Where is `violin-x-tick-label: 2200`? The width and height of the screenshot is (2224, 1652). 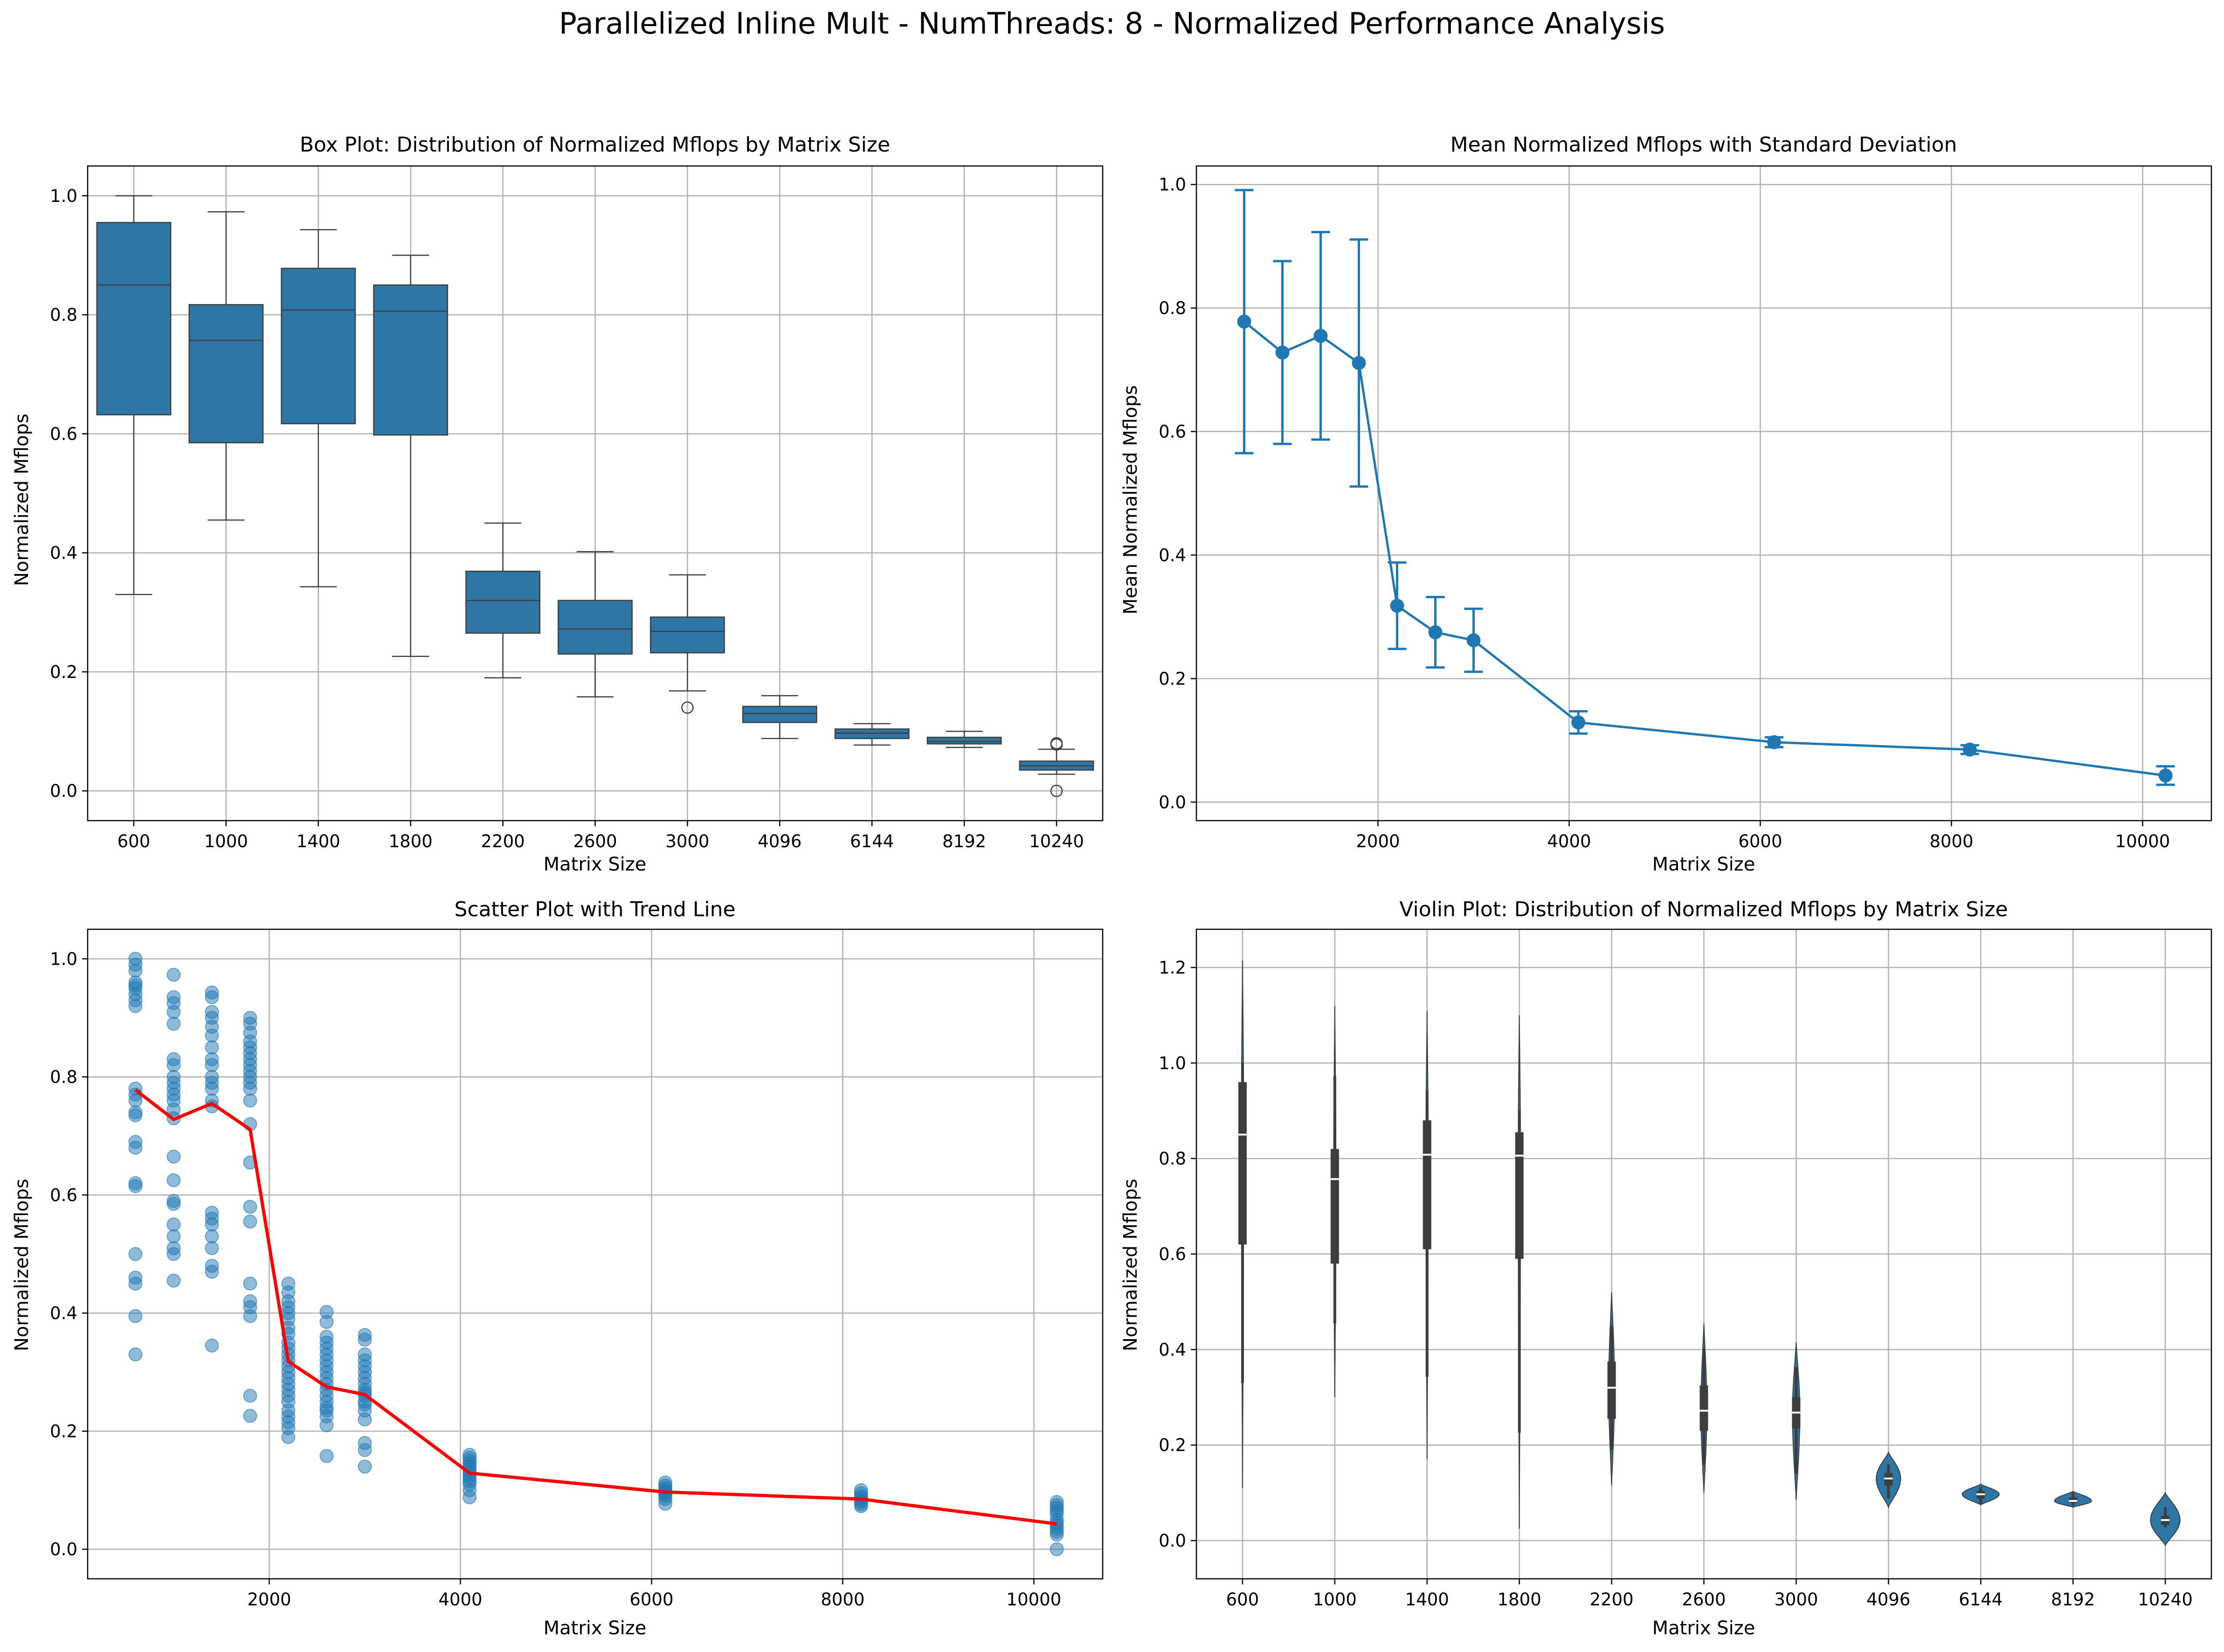
violin-x-tick-label: 2200 is located at coordinates (1612, 1600).